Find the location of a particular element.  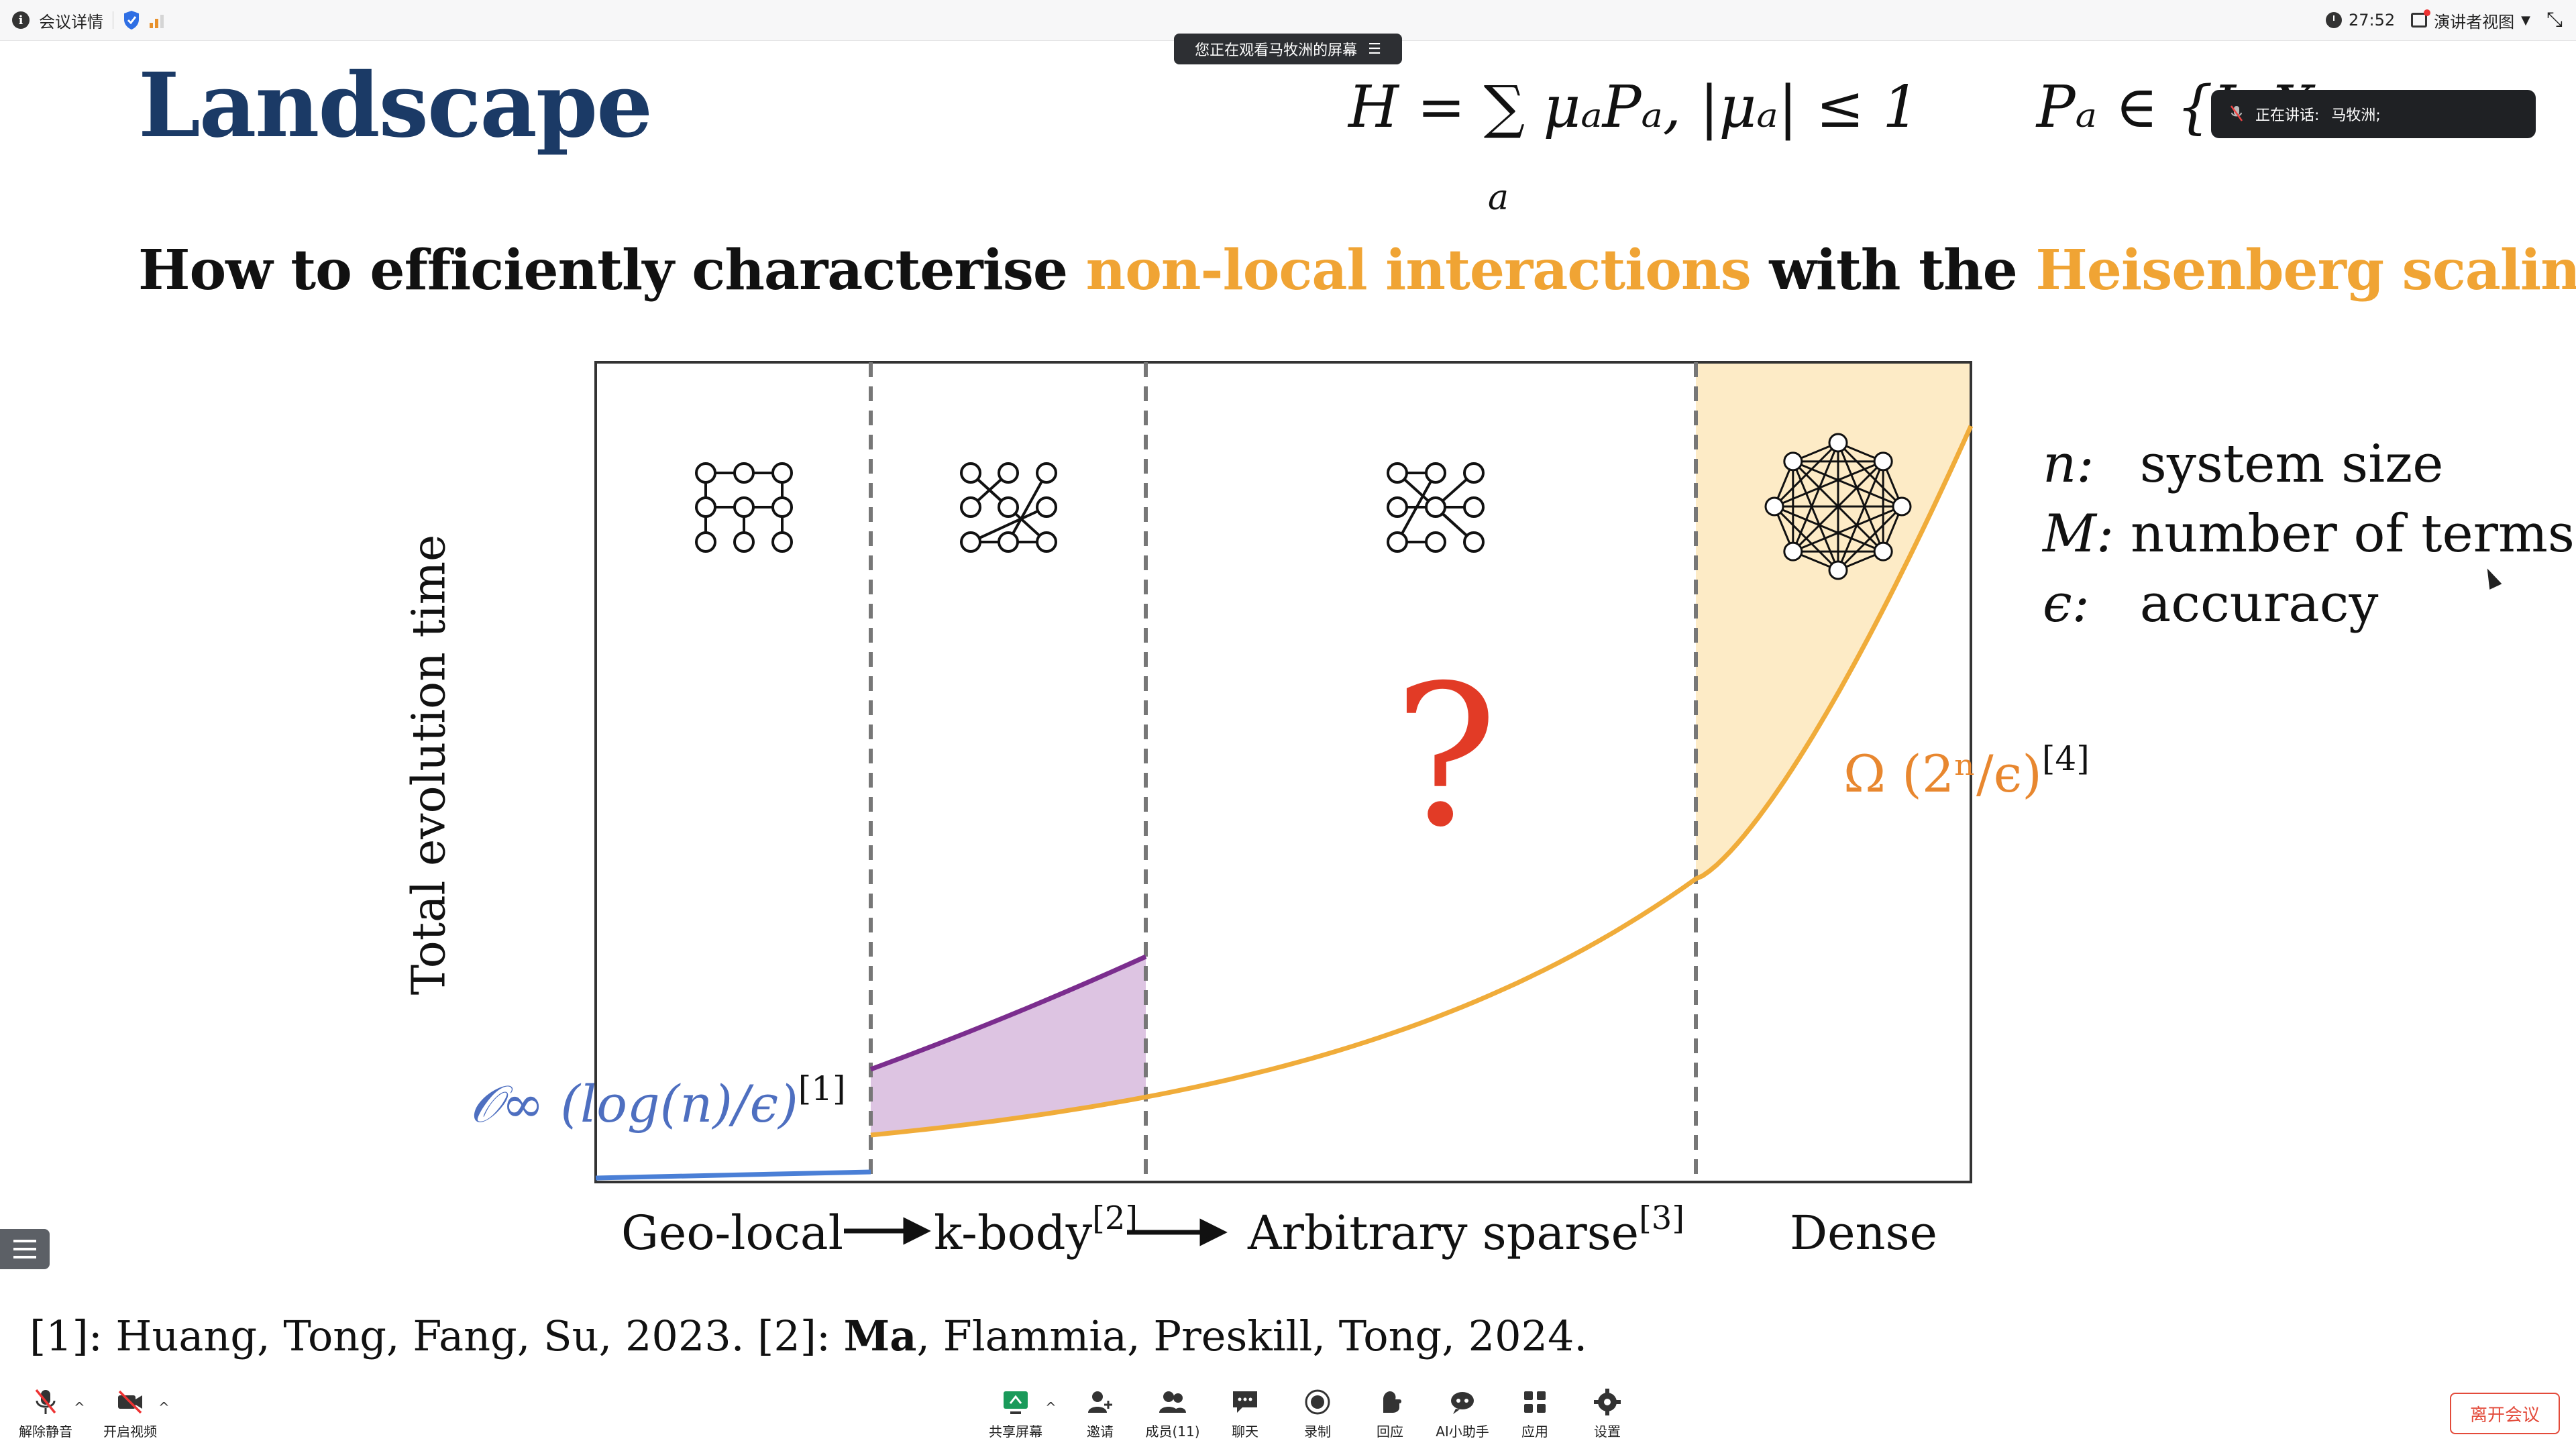

members-label: 成员(11) is located at coordinates (1172, 1432).